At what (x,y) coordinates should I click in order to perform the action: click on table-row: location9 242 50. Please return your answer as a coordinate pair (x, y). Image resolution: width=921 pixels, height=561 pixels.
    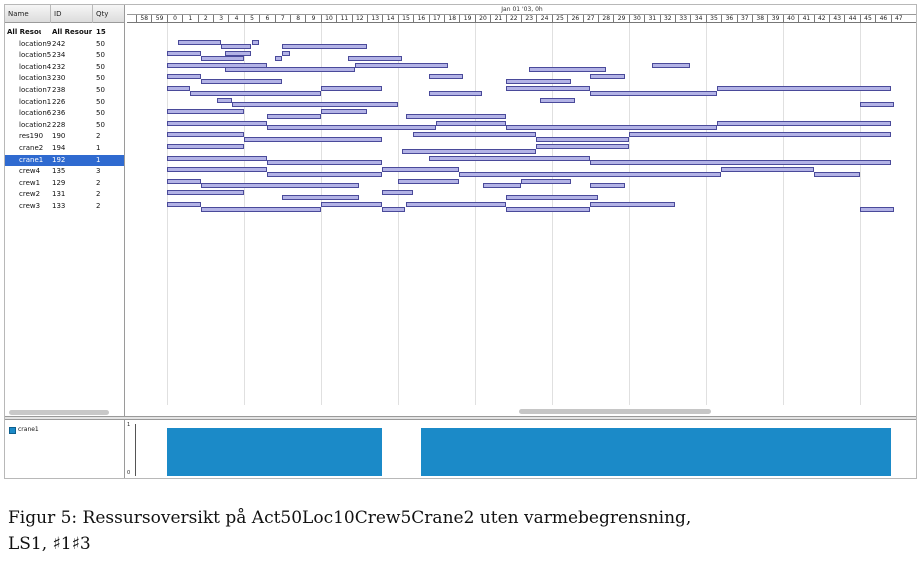
    Looking at the image, I should click on (64, 45).